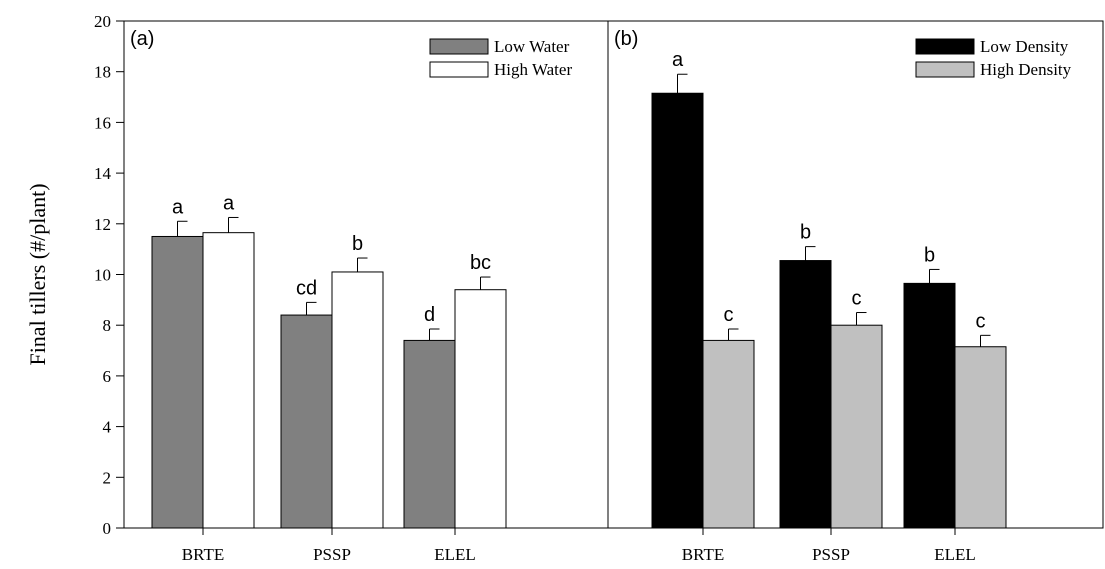 The width and height of the screenshot is (1105, 569). I want to click on significance-label: bc, so click(480, 263).